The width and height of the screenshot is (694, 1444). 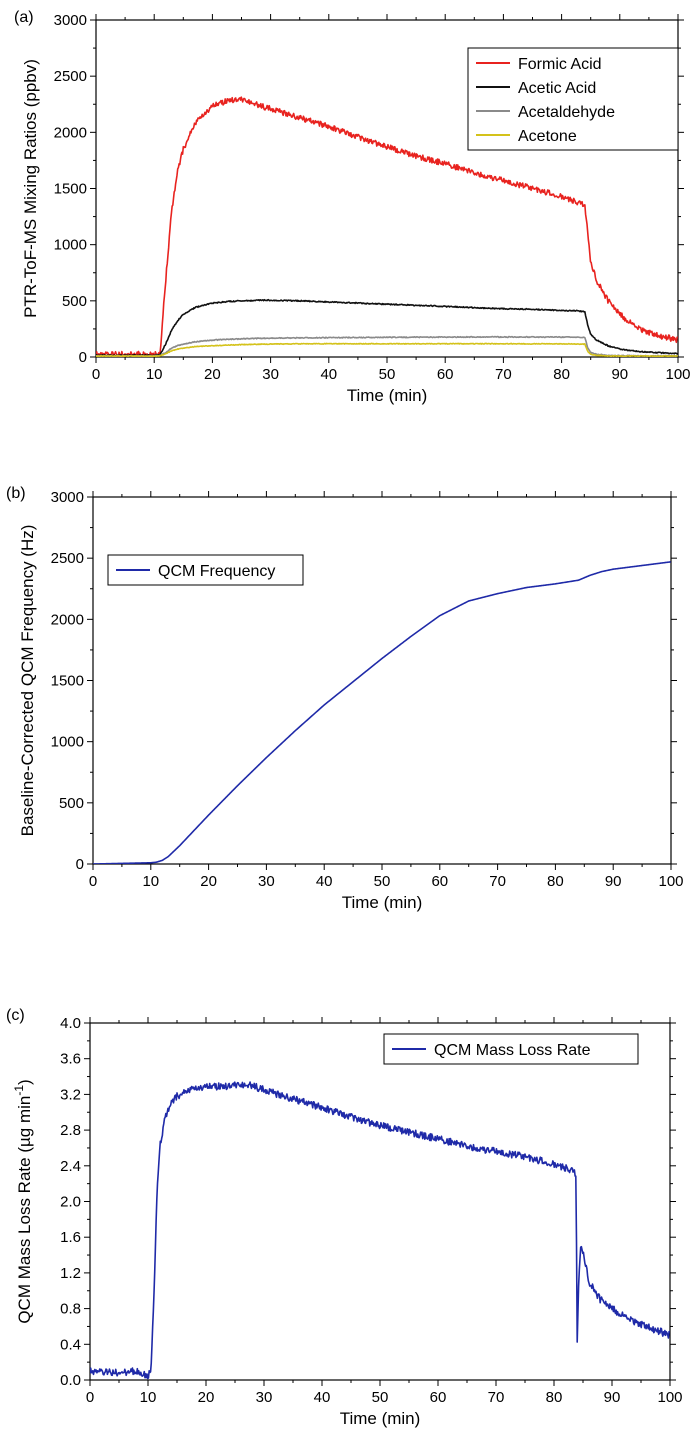 I want to click on y-tick-label: 0.0, so click(x=70, y=1380).